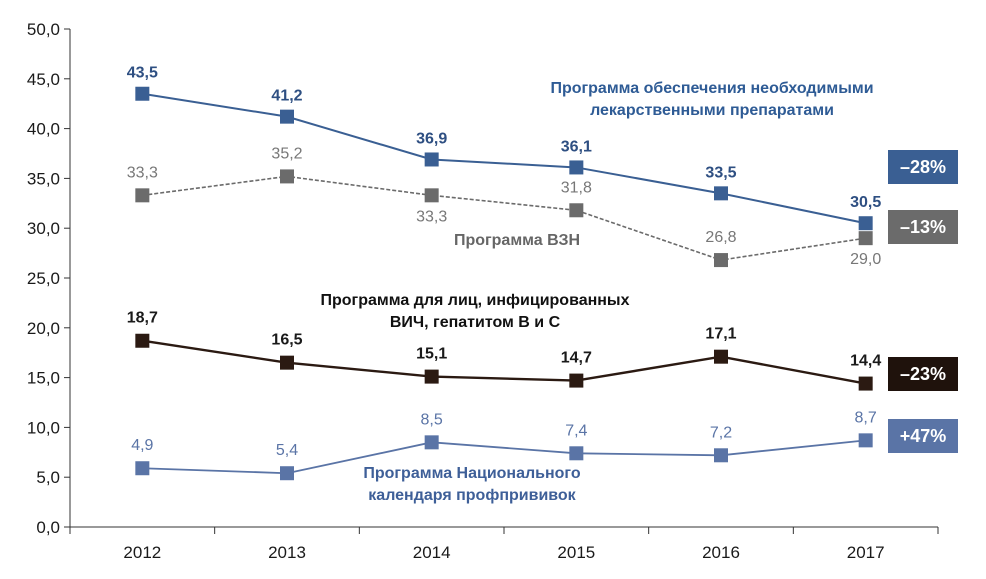  I want to click on y-tick-label: 10,0, so click(43, 427).